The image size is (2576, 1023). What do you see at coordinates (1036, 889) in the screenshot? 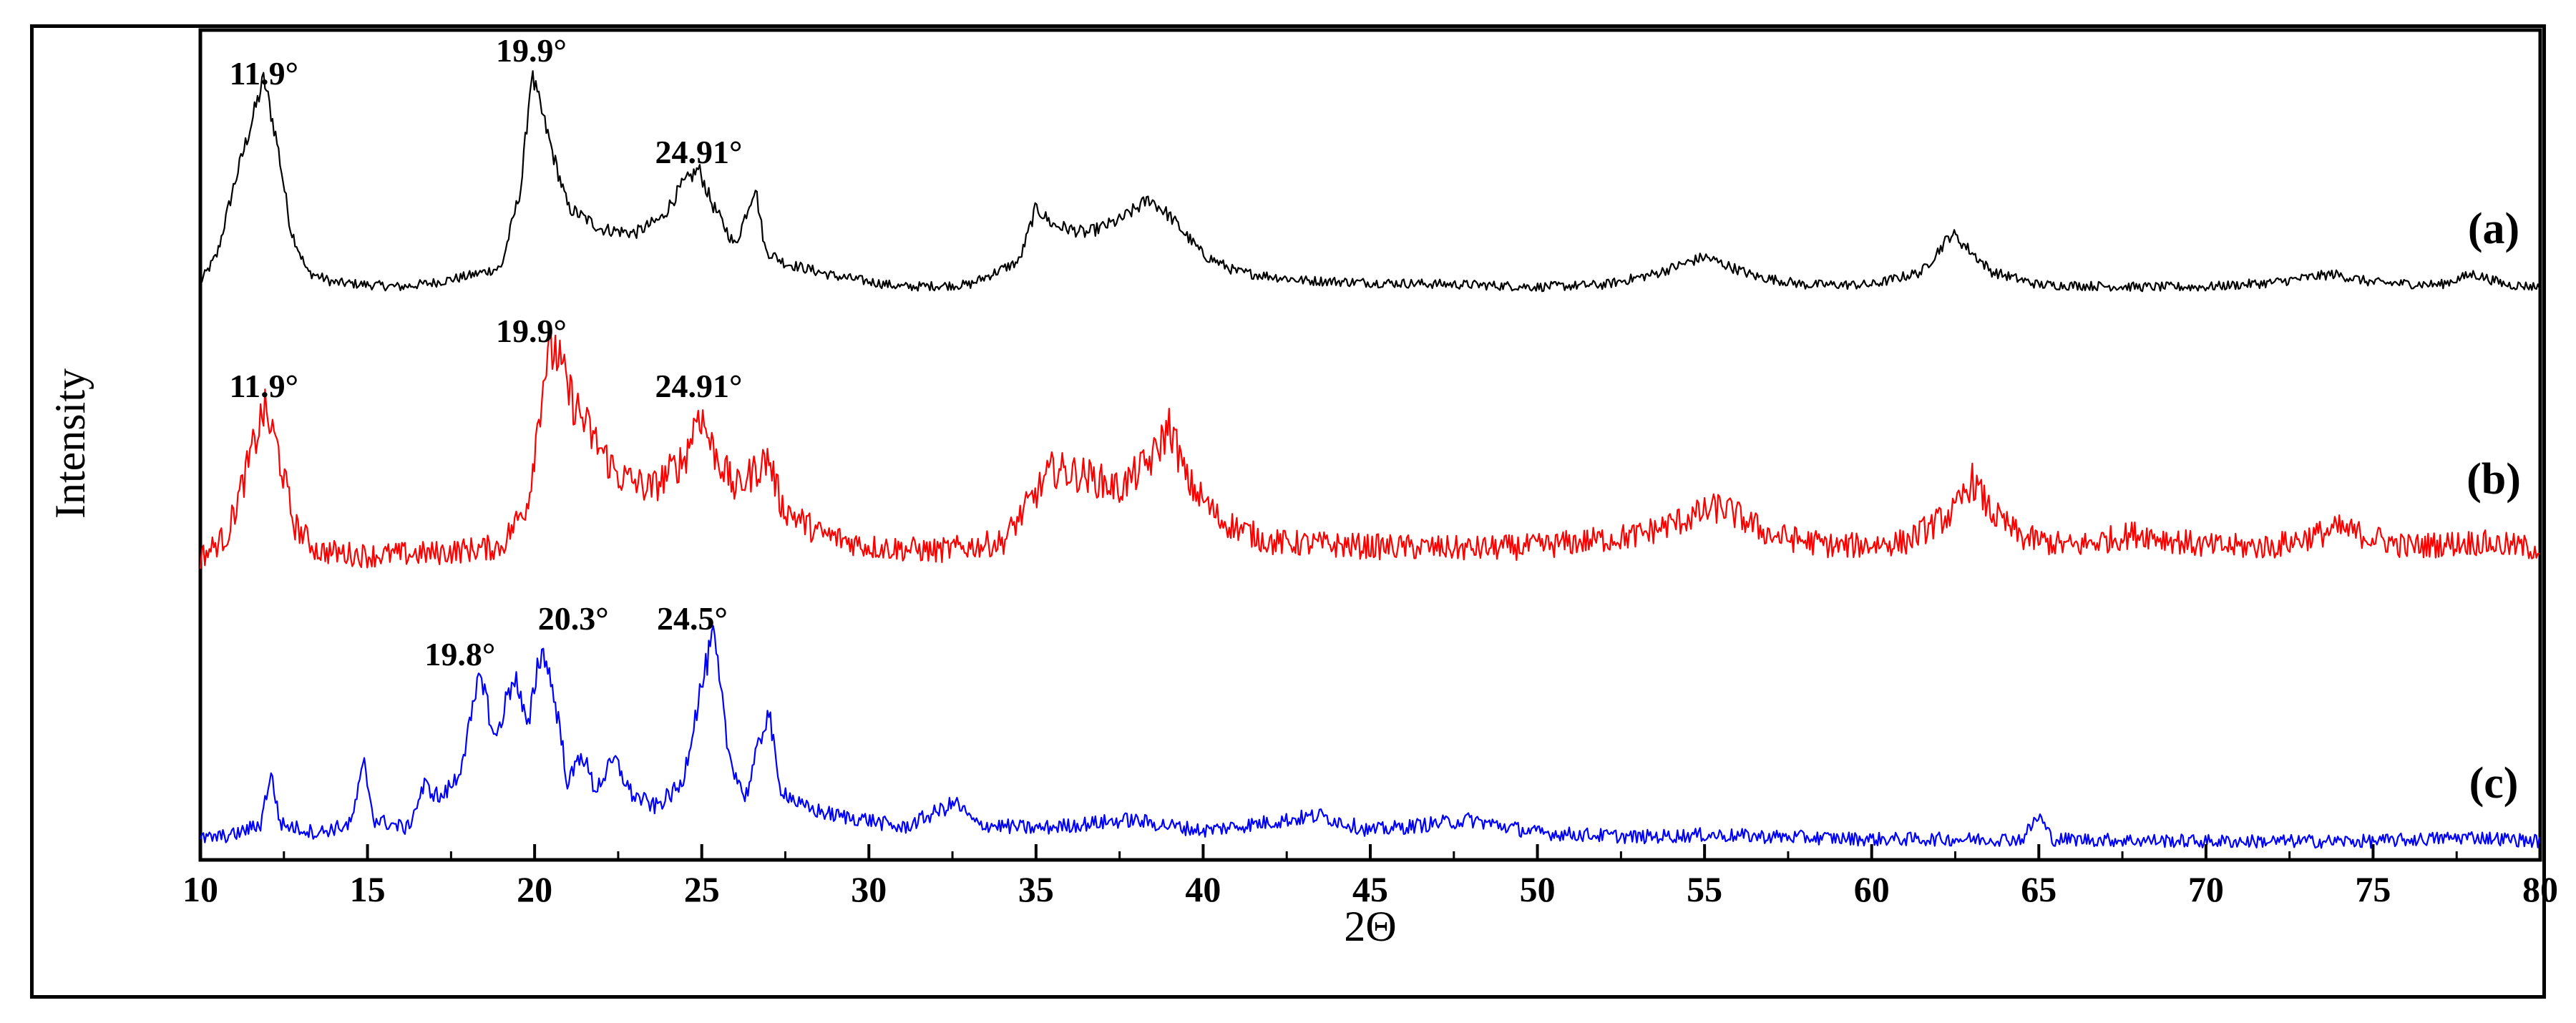
I see `x-tick-label: 35` at bounding box center [1036, 889].